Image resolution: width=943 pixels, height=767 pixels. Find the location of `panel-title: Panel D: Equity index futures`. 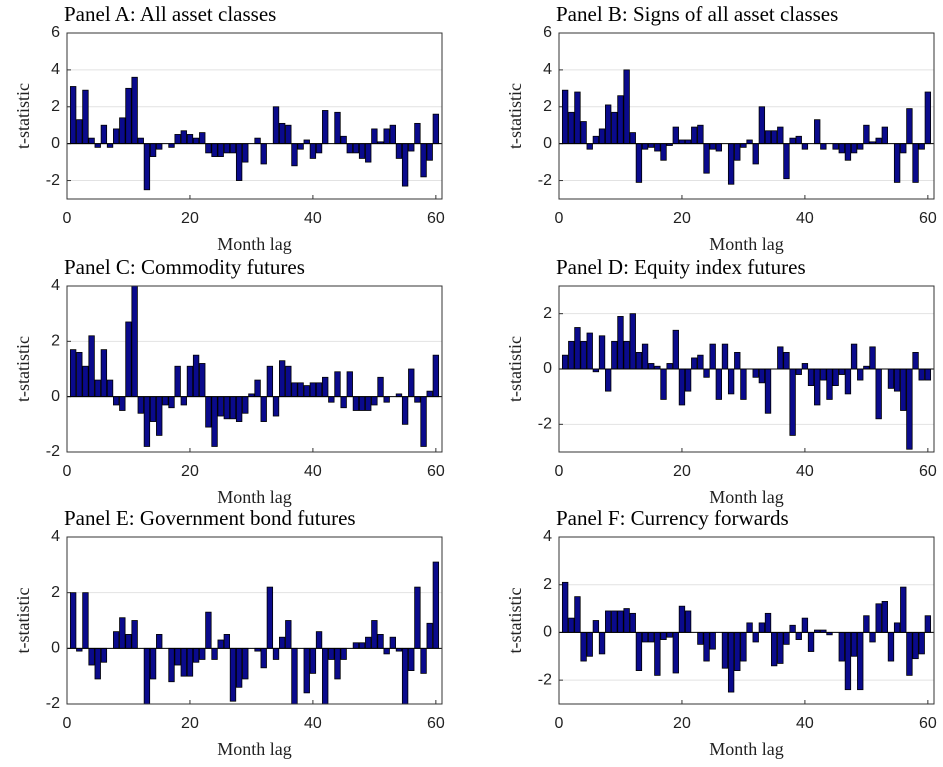

panel-title: Panel D: Equity index futures is located at coordinates (681, 267).